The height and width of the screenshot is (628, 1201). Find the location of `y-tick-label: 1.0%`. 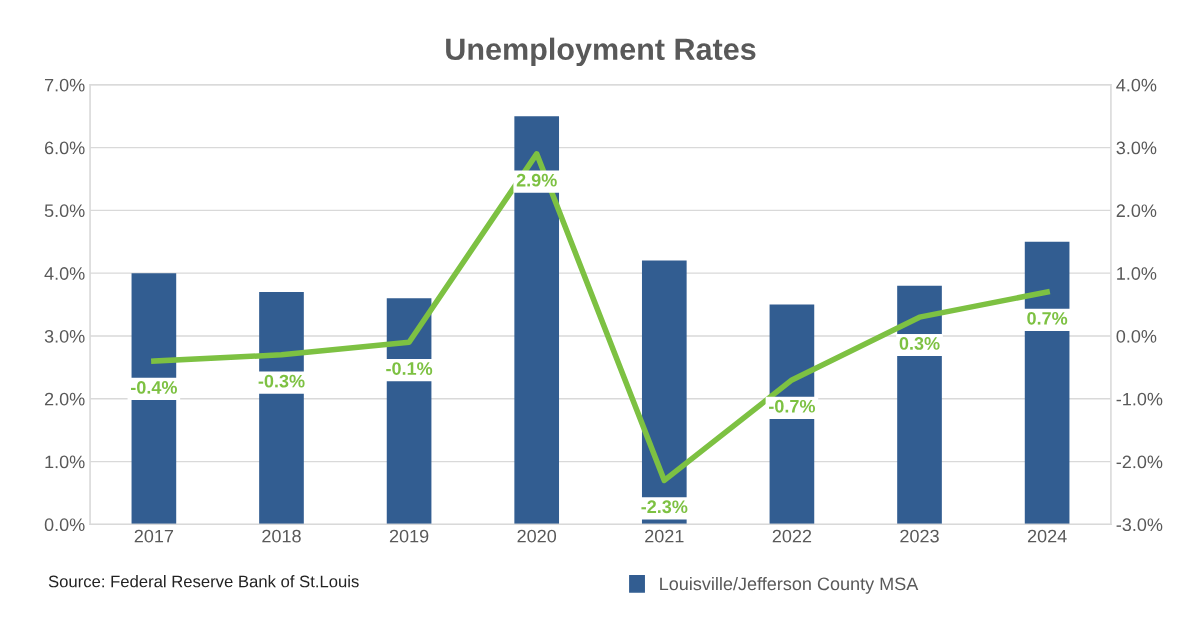

y-tick-label: 1.0% is located at coordinates (65, 462).